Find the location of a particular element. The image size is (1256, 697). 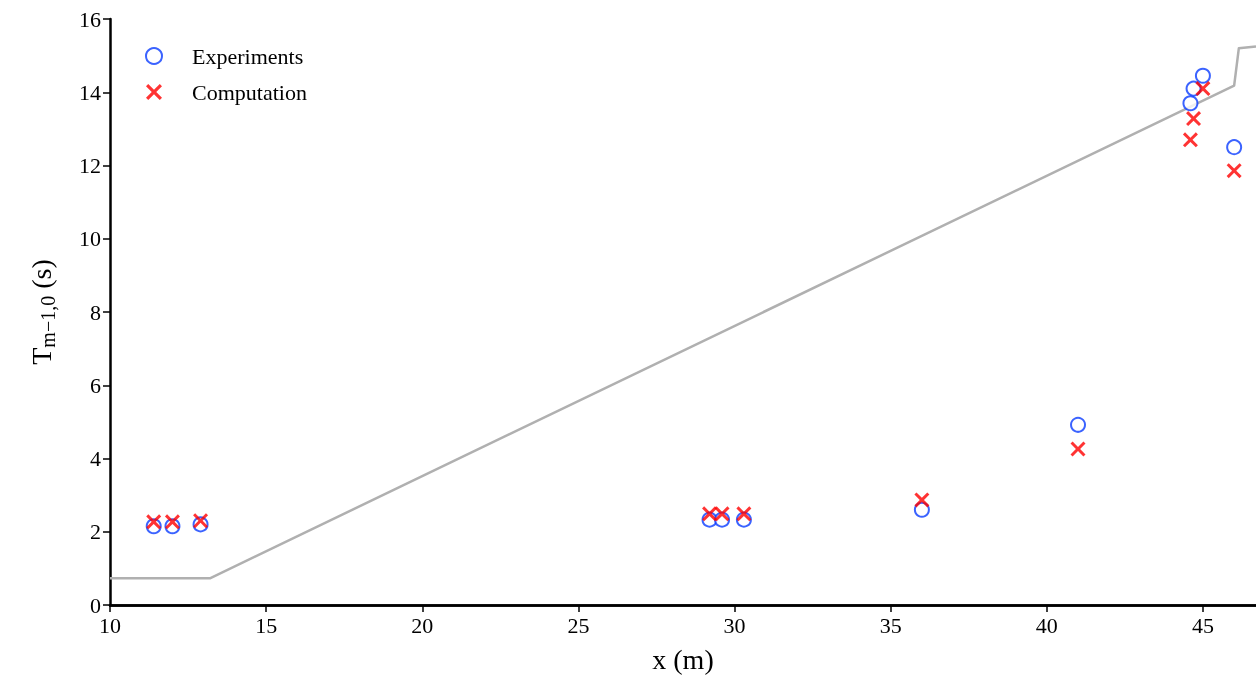

y-tick-label: 10 is located at coordinates (90, 239).